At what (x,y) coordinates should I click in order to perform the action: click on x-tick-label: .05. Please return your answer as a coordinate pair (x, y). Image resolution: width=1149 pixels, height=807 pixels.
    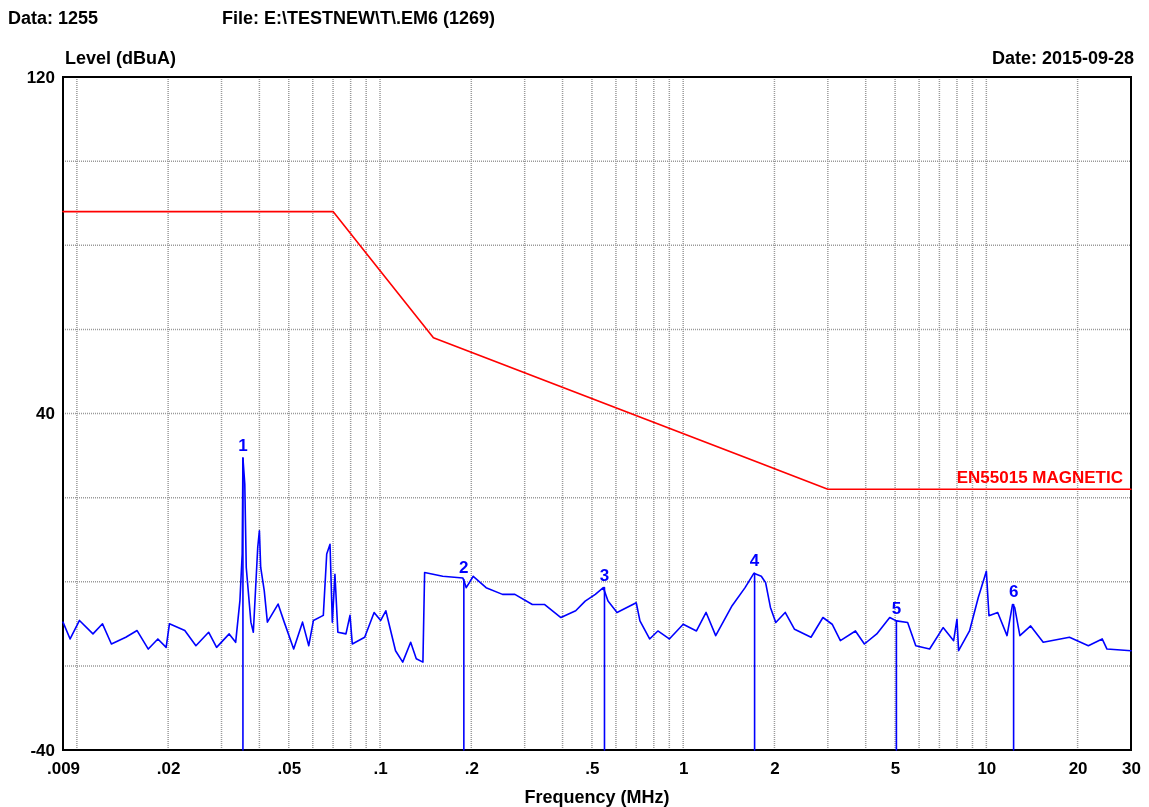
    Looking at the image, I should click on (289, 769).